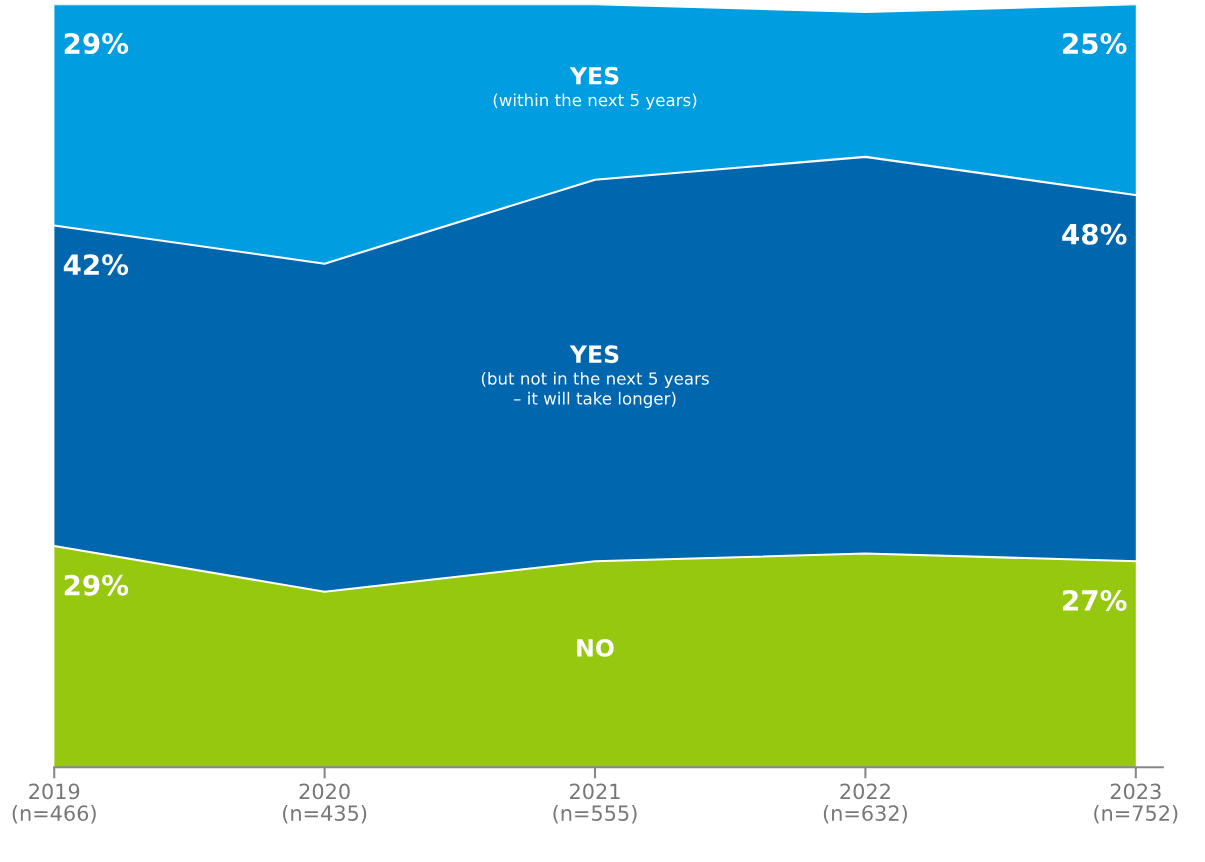  I want to click on series-label: YES (within the next 5 years), so click(595, 88).